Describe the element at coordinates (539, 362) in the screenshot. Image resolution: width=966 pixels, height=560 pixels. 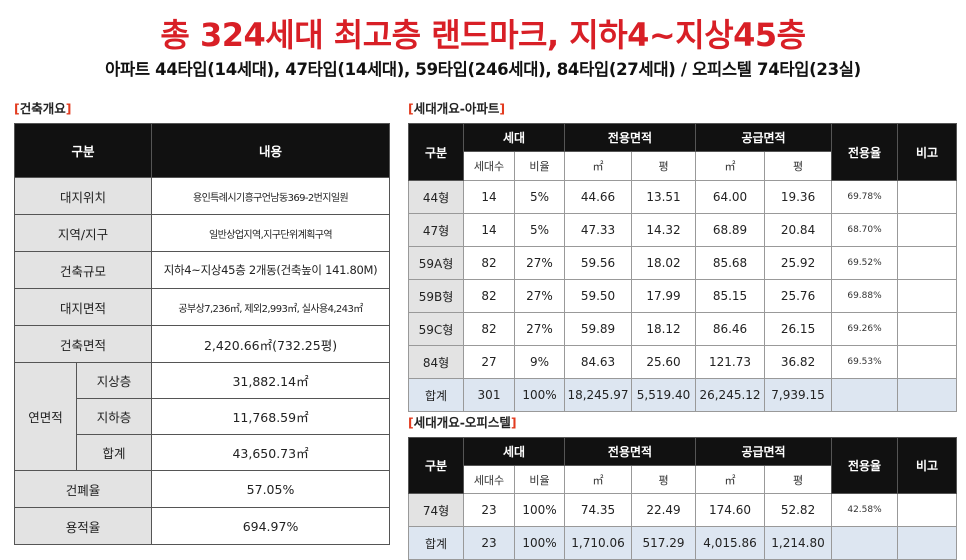
I see `apt-cell-share: 9%` at that location.